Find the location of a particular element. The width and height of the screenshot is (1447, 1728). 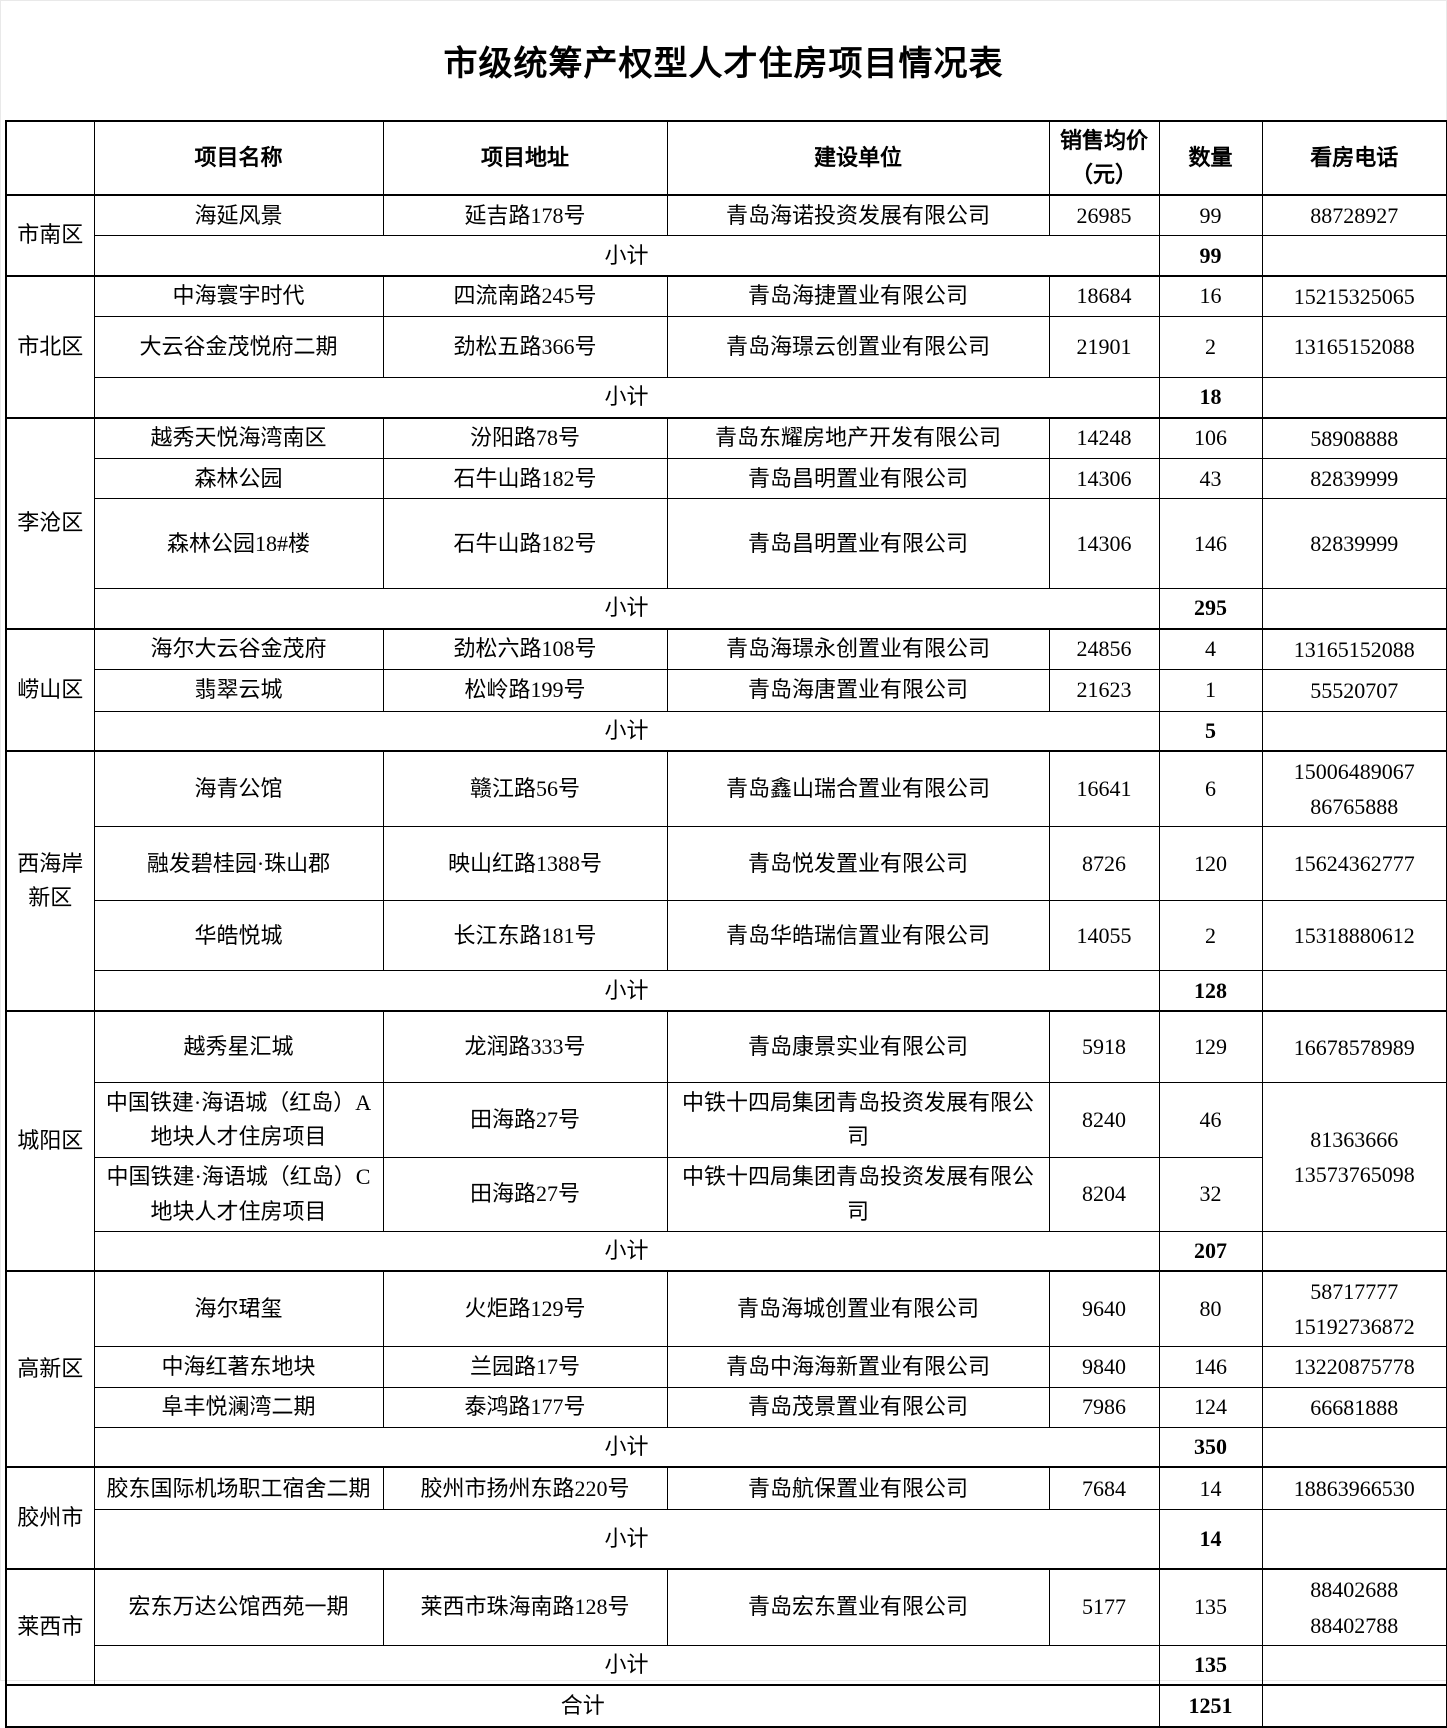

phone-line: 15318880612 is located at coordinates (1354, 936).